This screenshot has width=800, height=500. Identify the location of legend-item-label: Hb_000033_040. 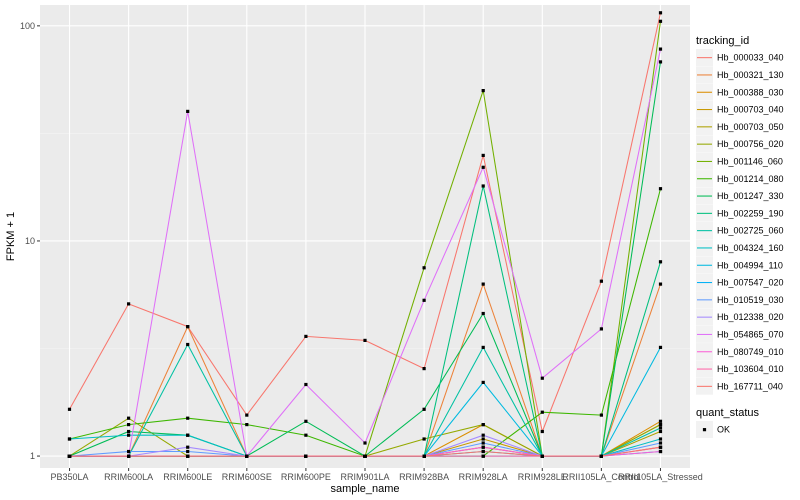
(750, 58).